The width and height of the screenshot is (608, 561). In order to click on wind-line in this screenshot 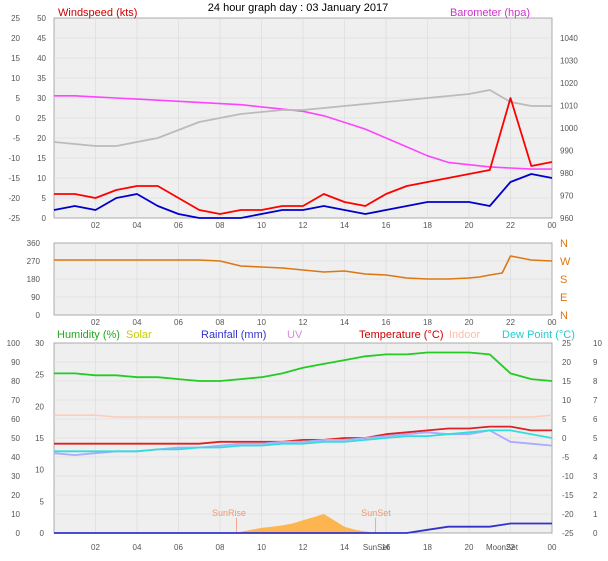, I will do `click(303, 196)`.